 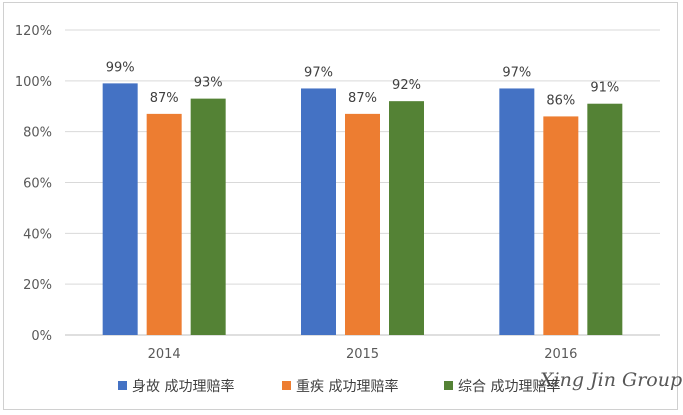 What do you see at coordinates (347, 386) in the screenshot?
I see `legend-label: 重疾 成功理赔率` at bounding box center [347, 386].